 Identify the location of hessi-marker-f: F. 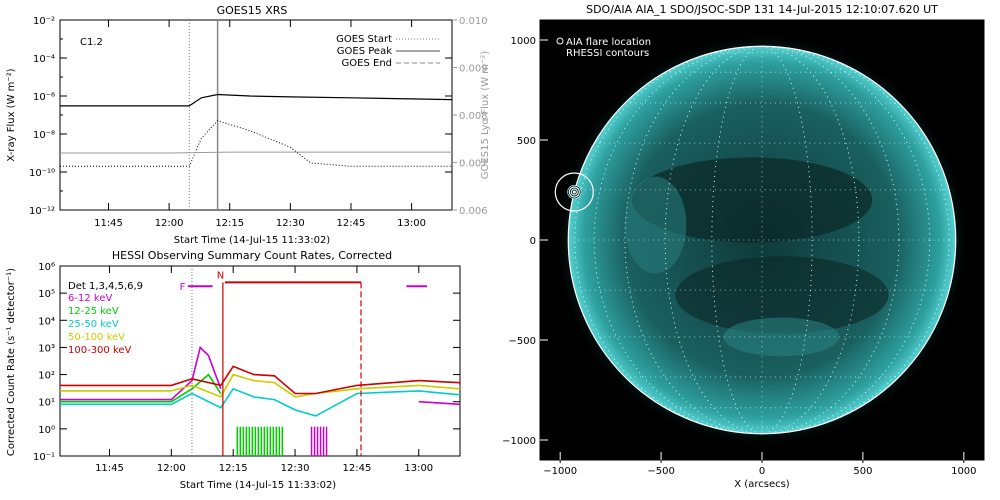
(183, 287).